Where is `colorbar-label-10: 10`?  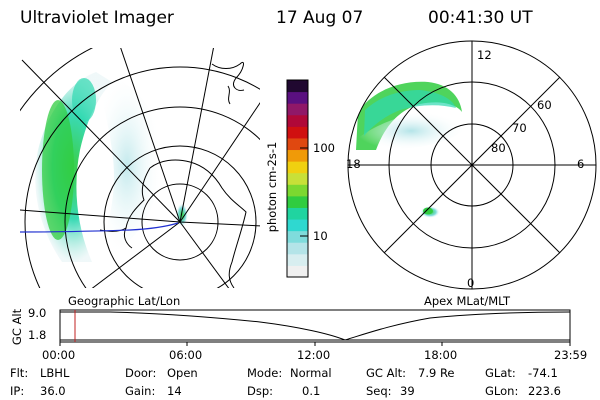 colorbar-label-10: 10 is located at coordinates (320, 236).